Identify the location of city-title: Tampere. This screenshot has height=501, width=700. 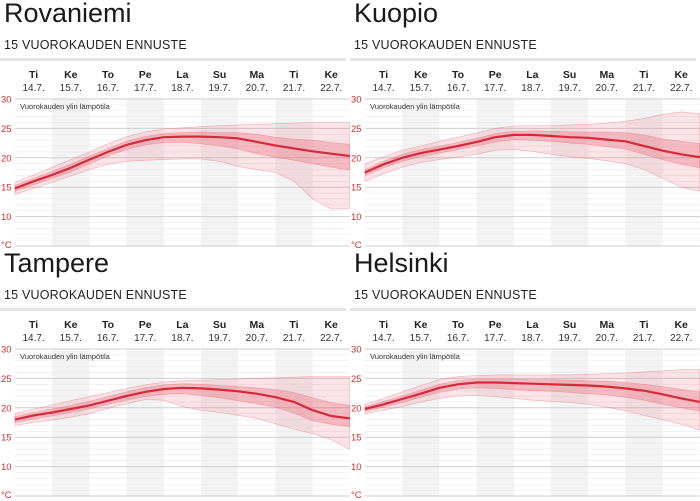
(57, 264).